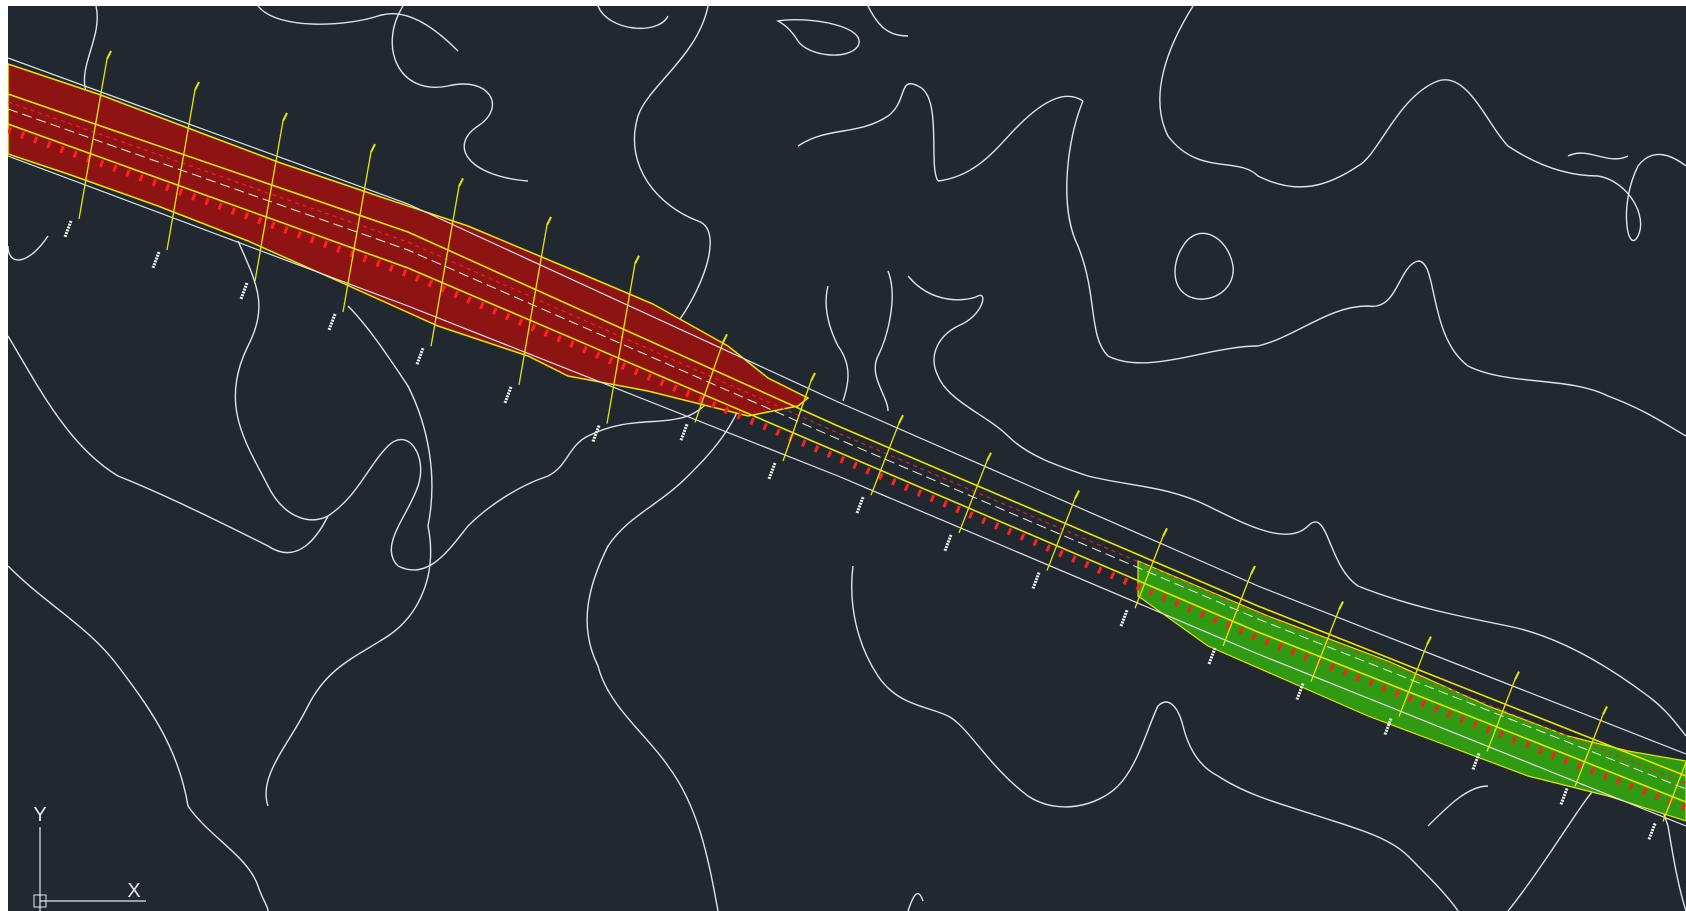 The image size is (1686, 911). I want to click on ucs-icon: Y X, so click(89, 857).